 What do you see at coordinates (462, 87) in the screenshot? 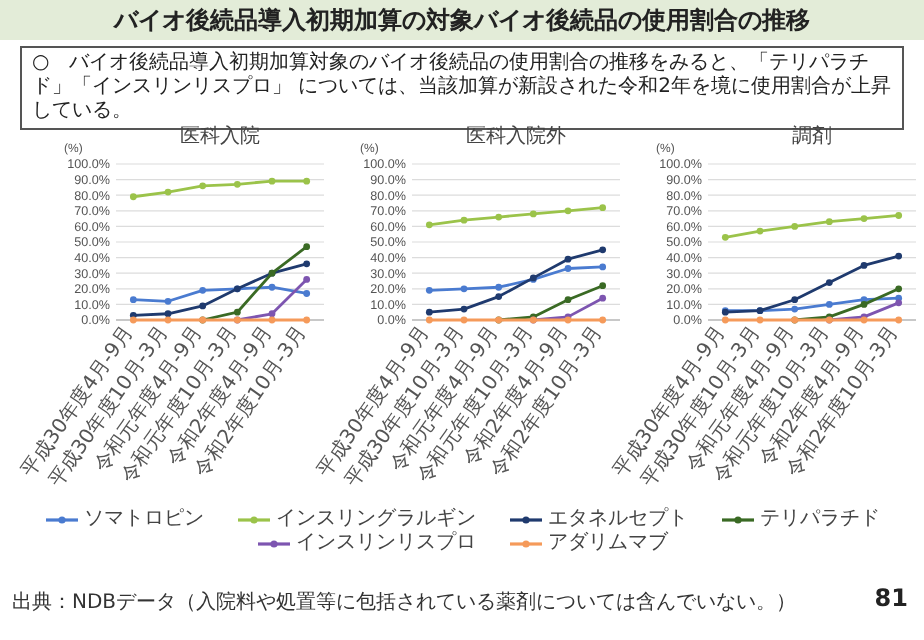
I see `text: ○ バイオ後続品導入初期加算対象のバイオ後続品の使用割合の推移をみると、「テリパラチド」「インスリンリスプロ」 については、当該加算が新設された令和2年を境に使用割合が上昇している。` at bounding box center [462, 87].